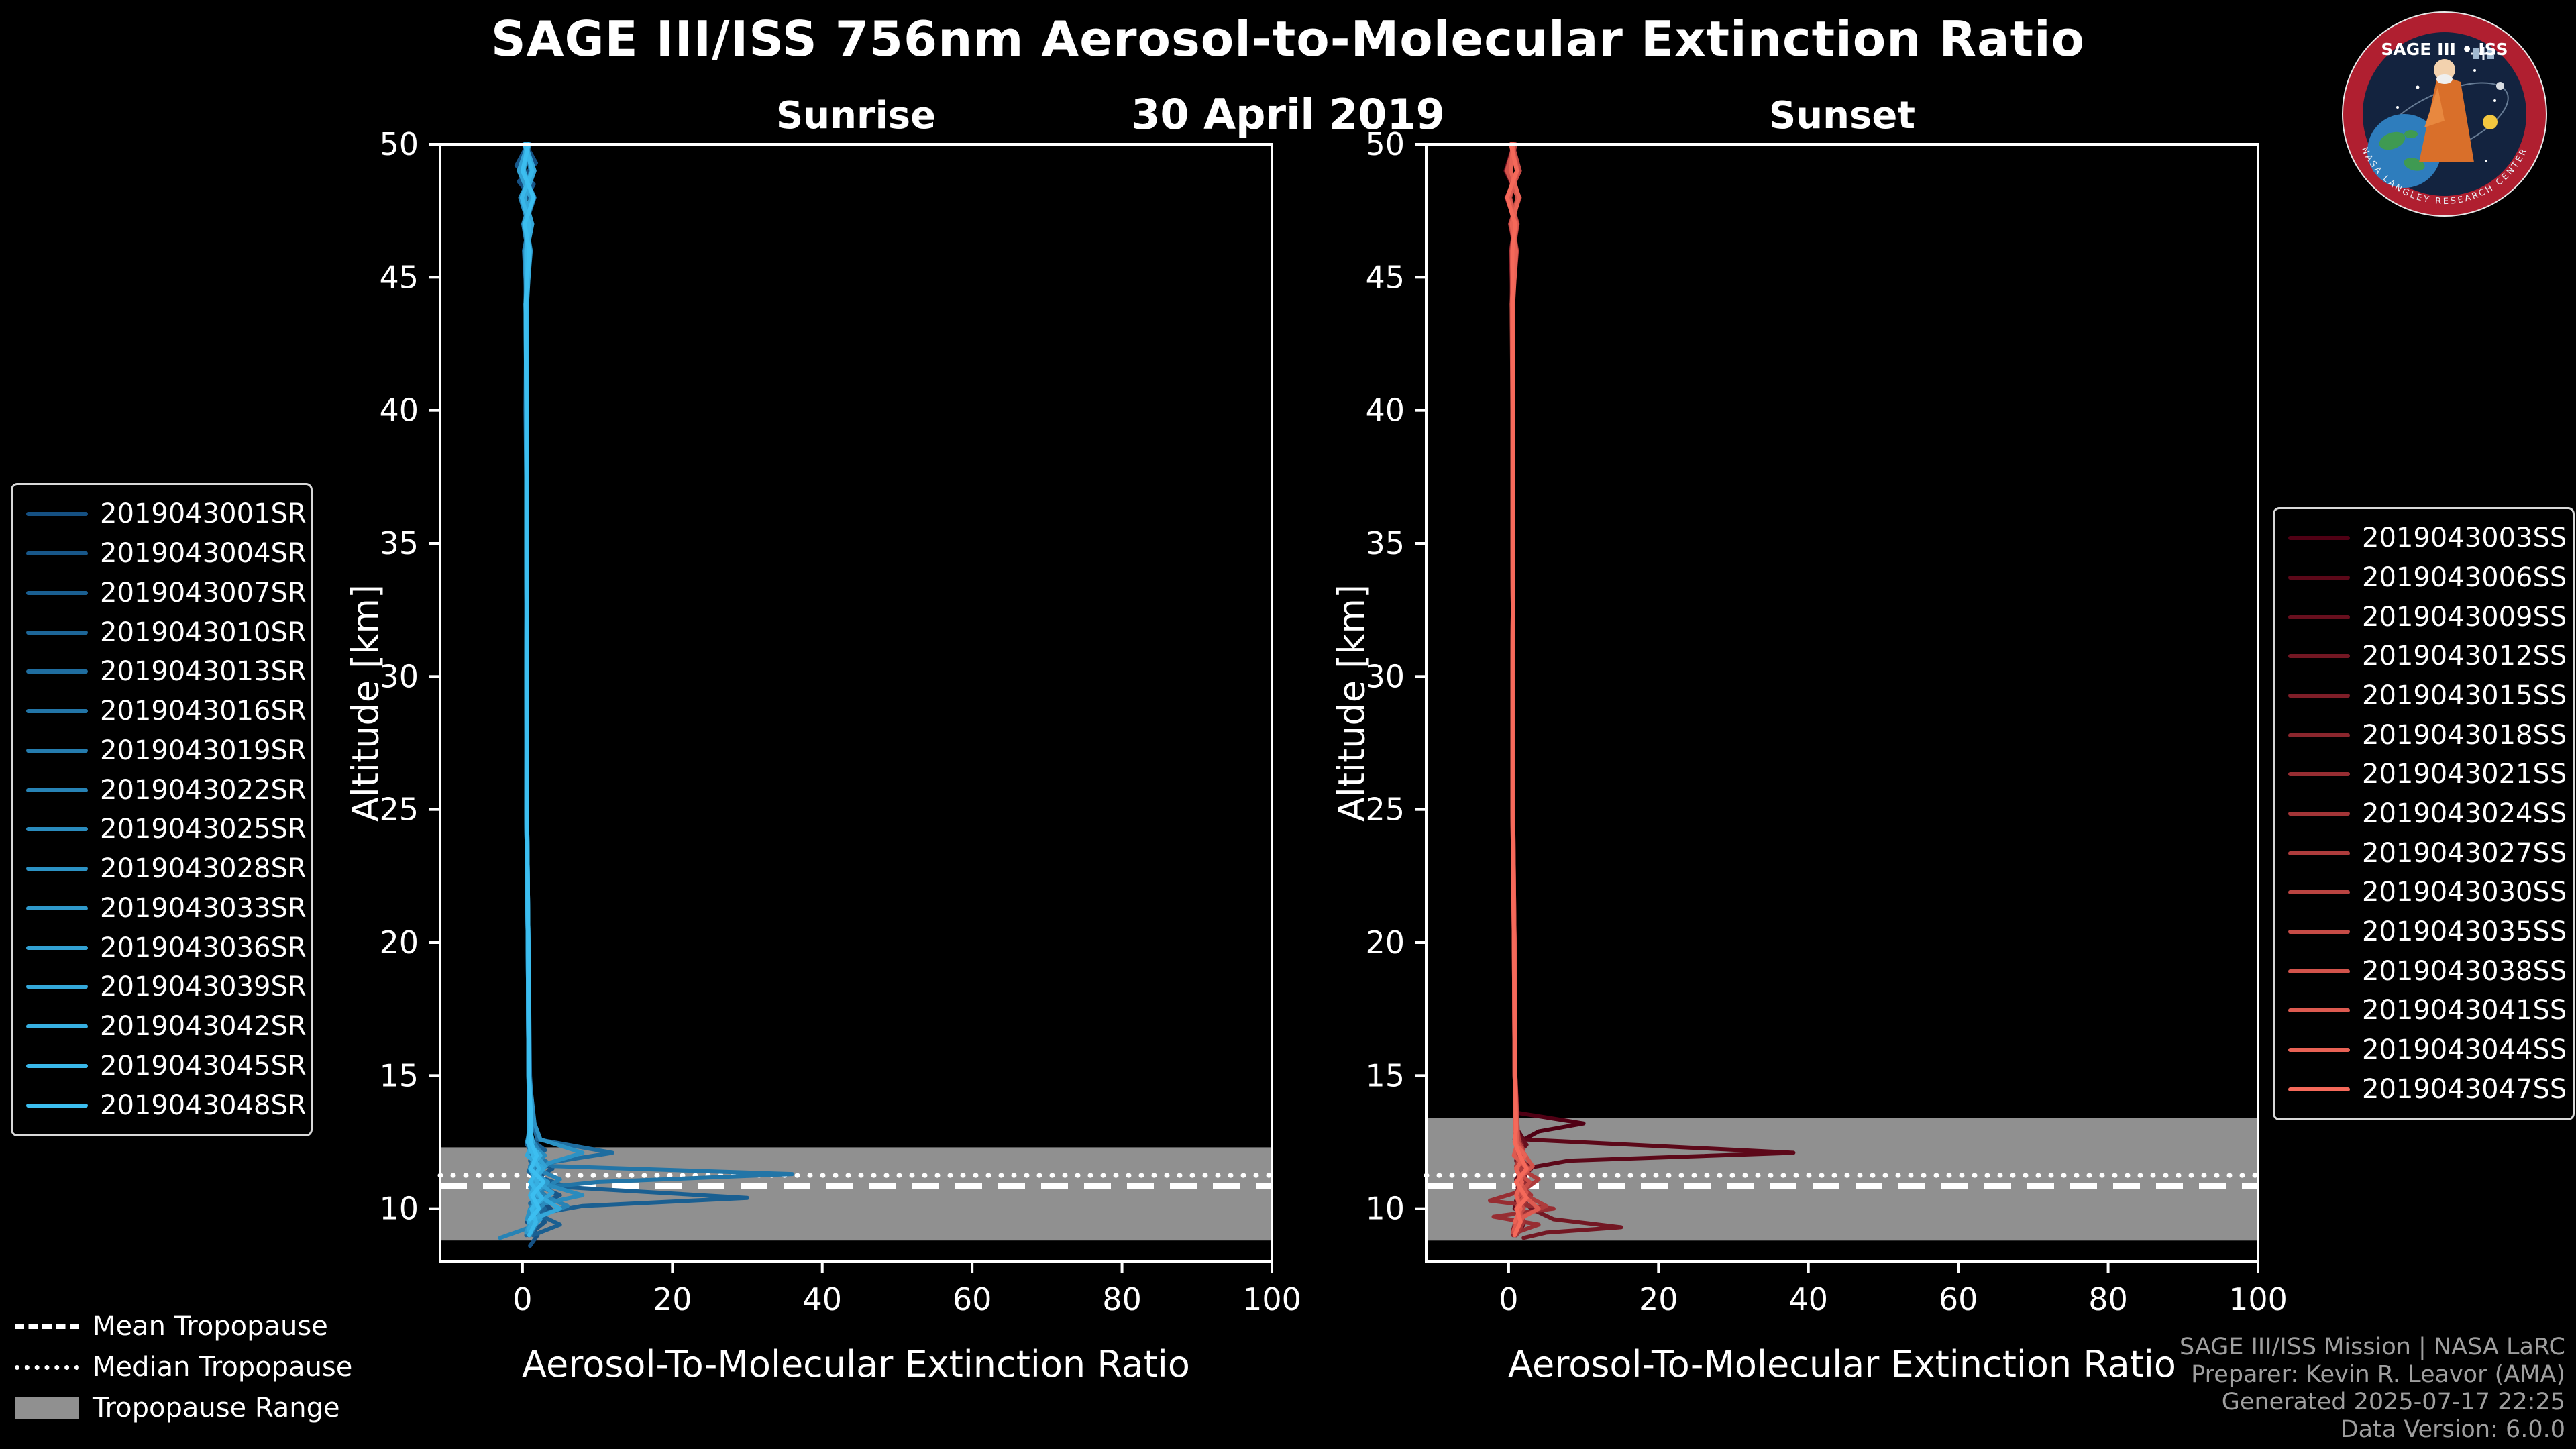 The image size is (2576, 1449). I want to click on sunset-panel-title: Sunset, so click(1842, 116).